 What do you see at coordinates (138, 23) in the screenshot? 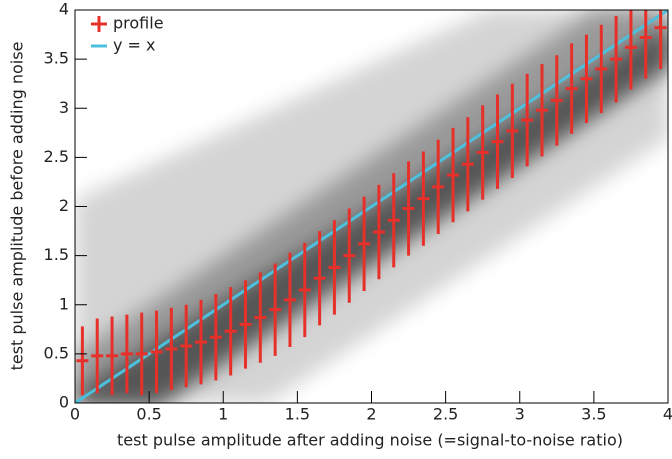
I see `legend-label: profile` at bounding box center [138, 23].